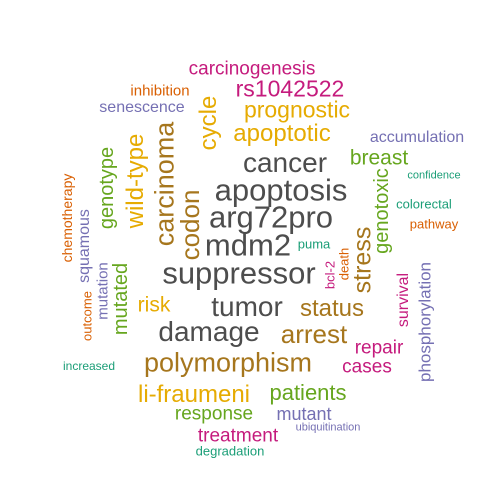 This screenshot has height=500, width=500. Describe the element at coordinates (142, 107) in the screenshot. I see `word-senescence: senescence` at that location.